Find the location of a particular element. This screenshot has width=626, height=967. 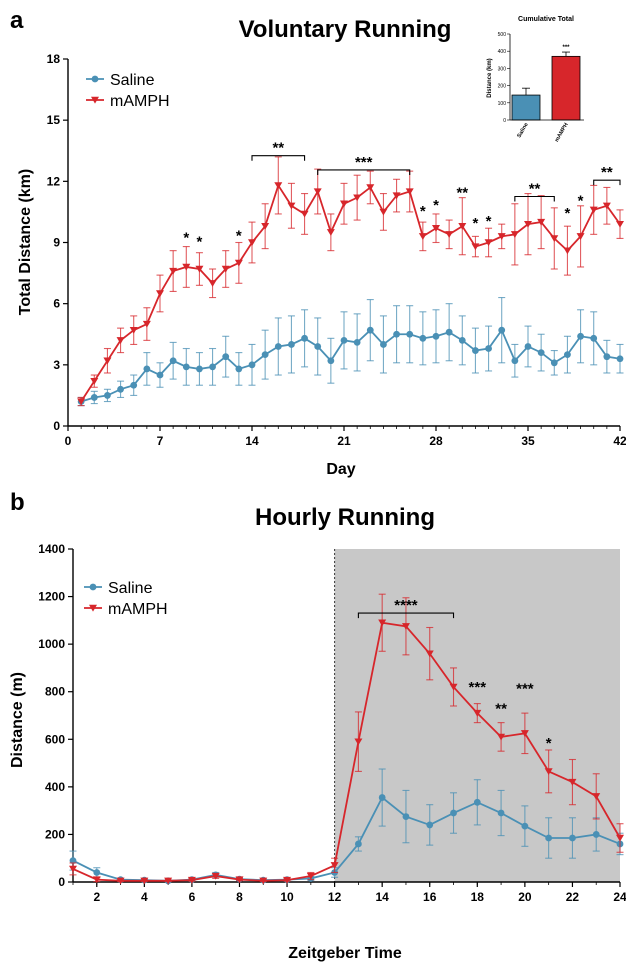

legend-marker is located at coordinates (93, 587).